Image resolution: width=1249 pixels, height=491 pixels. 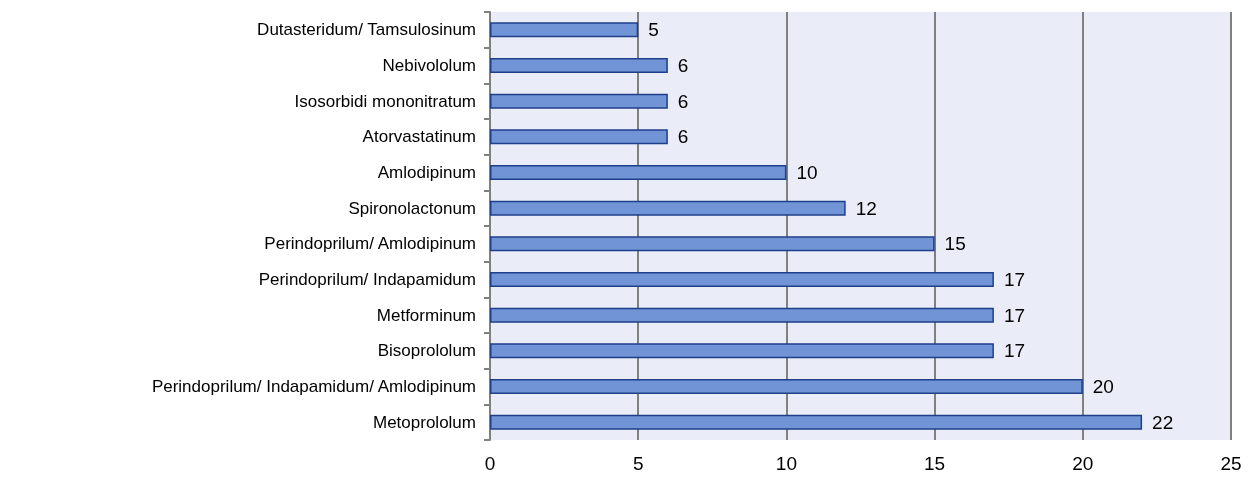 What do you see at coordinates (1231, 463) in the screenshot?
I see `x-tick-label: 25` at bounding box center [1231, 463].